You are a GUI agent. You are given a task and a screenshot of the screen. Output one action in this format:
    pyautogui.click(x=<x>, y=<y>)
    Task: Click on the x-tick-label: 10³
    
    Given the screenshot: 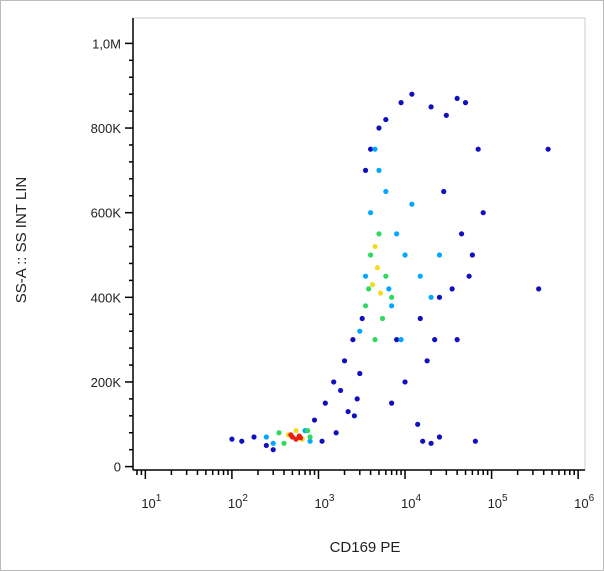 What is the action you would take?
    pyautogui.click(x=324, y=502)
    